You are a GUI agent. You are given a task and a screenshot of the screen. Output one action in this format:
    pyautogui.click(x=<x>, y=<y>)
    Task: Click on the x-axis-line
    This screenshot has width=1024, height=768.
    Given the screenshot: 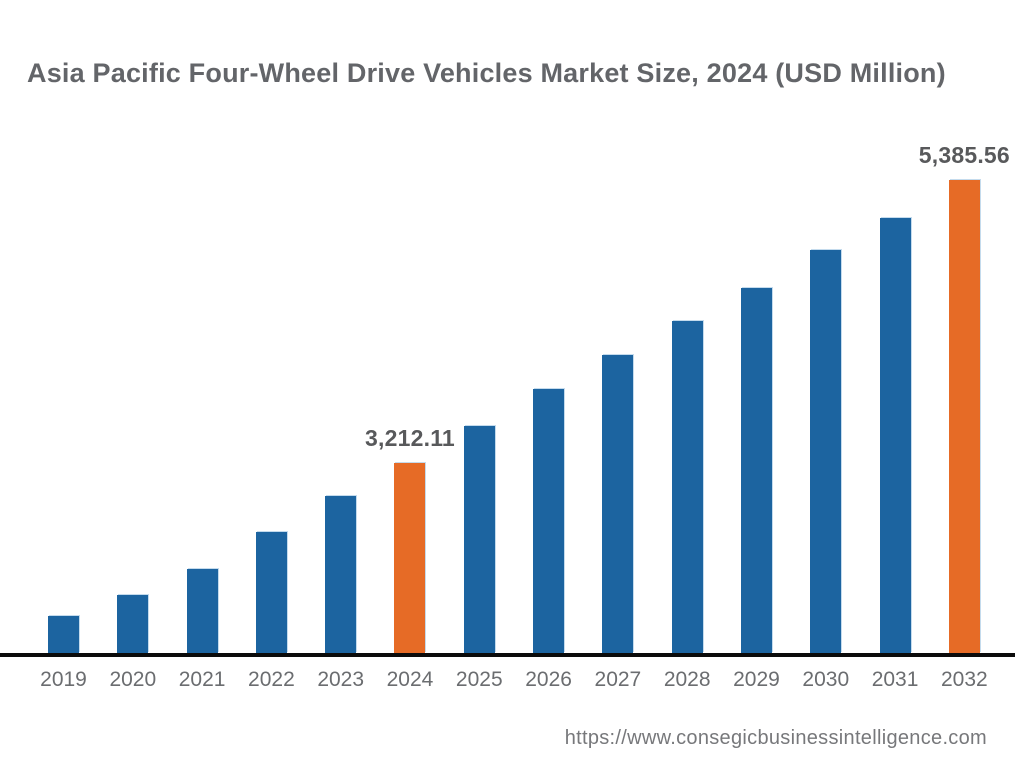 What is the action you would take?
    pyautogui.click(x=507, y=655)
    